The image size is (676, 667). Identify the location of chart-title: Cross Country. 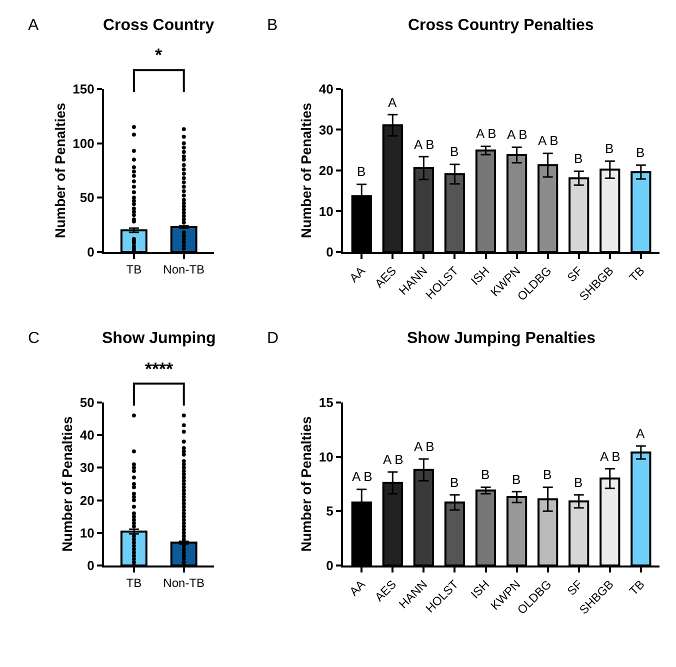
(158, 25).